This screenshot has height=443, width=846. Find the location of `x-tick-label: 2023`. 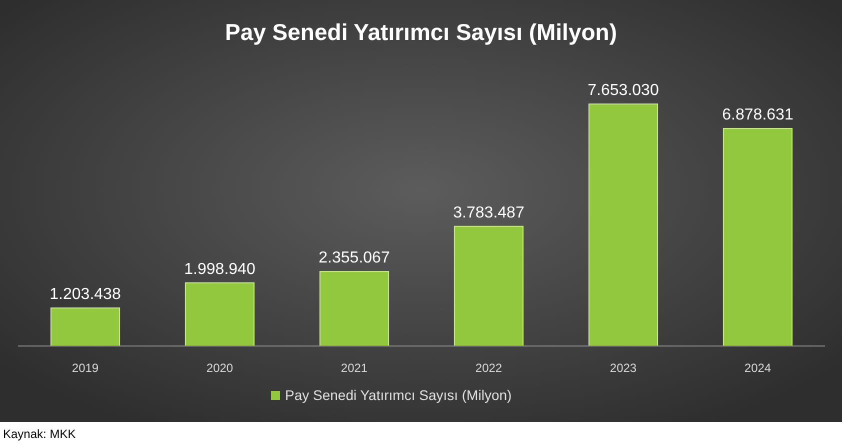

x-tick-label: 2023 is located at coordinates (623, 368).